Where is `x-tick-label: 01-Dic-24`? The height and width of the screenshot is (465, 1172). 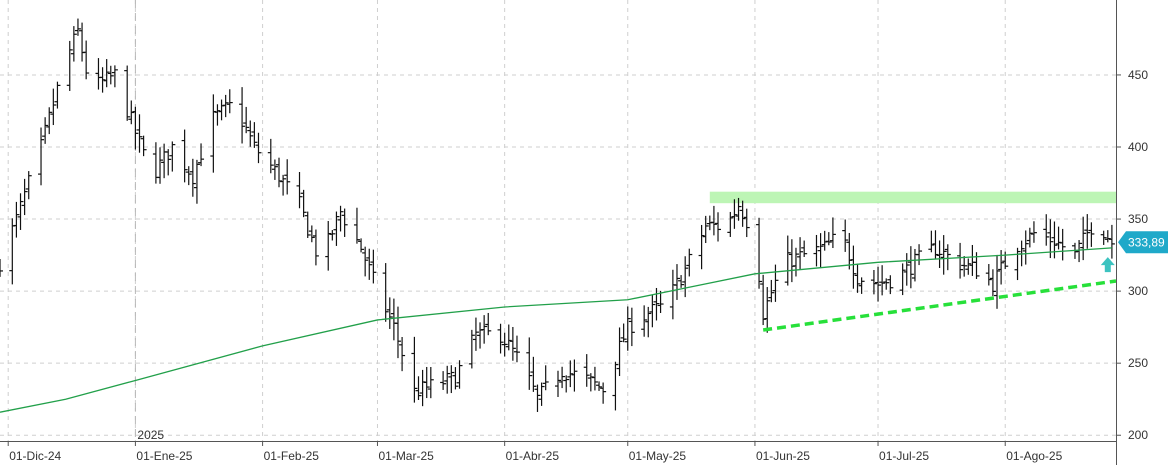 x-tick-label: 01-Dic-24 is located at coordinates (35, 456).